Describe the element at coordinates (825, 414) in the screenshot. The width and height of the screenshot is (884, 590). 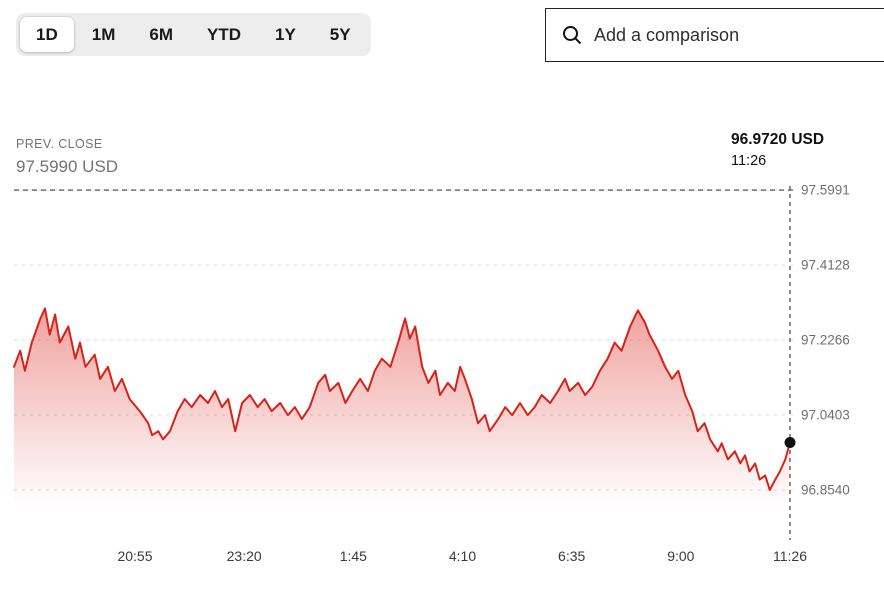
I see `svg-text: 97.0403` at that location.